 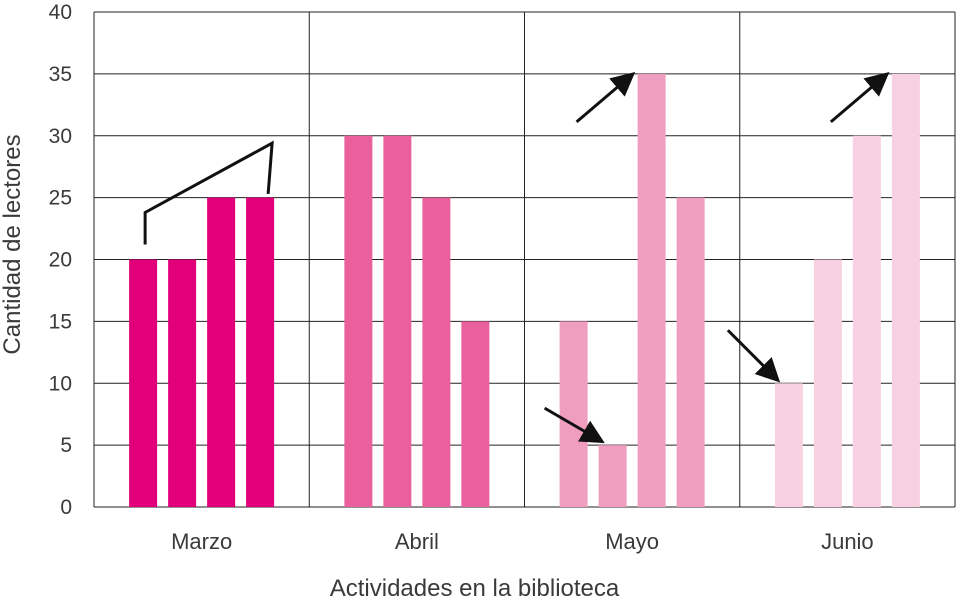 What do you see at coordinates (60, 12) in the screenshot?
I see `y-tick-label: 40` at bounding box center [60, 12].